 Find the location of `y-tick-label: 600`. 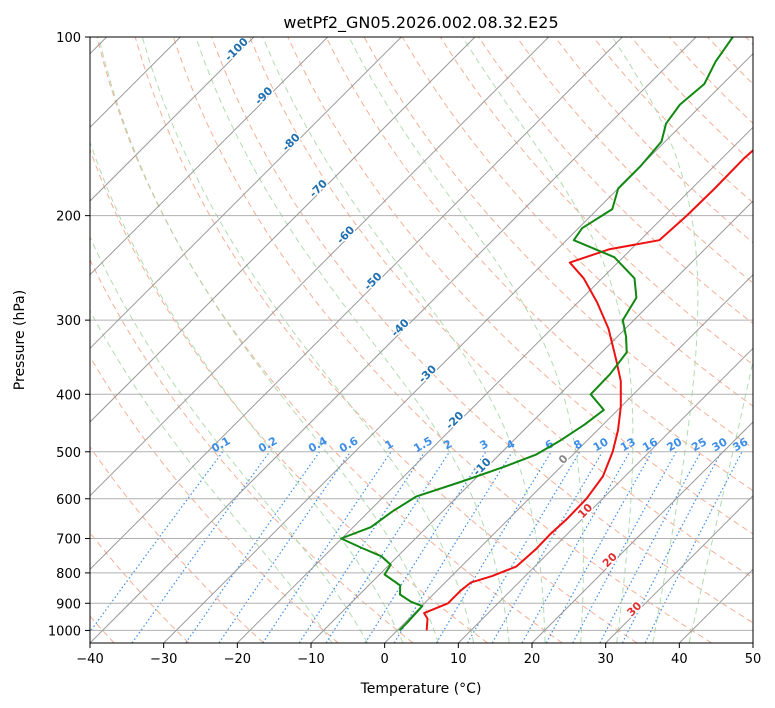

y-tick-label: 600 is located at coordinates (68, 500).